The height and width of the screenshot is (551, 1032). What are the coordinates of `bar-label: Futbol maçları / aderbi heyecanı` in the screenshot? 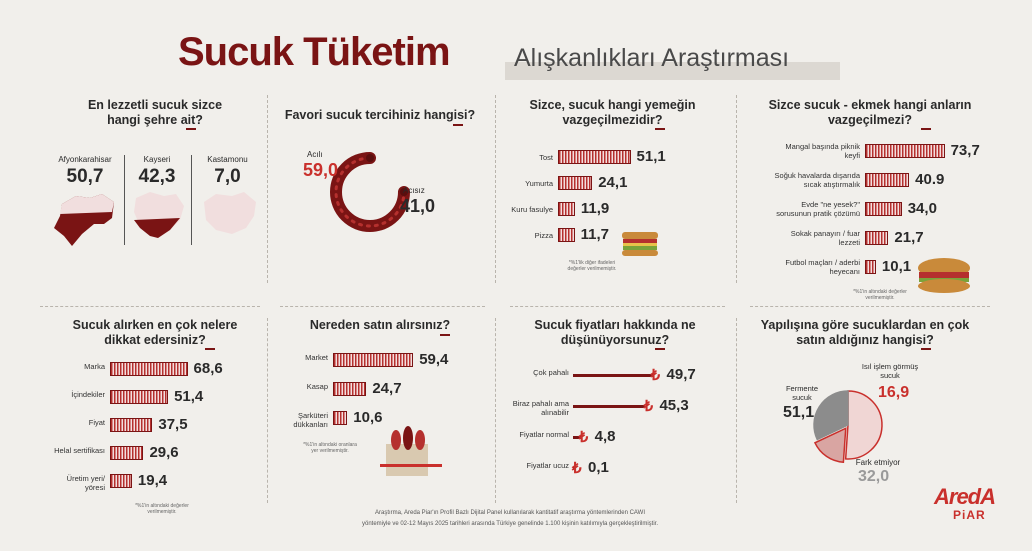 It's located at (822, 267).